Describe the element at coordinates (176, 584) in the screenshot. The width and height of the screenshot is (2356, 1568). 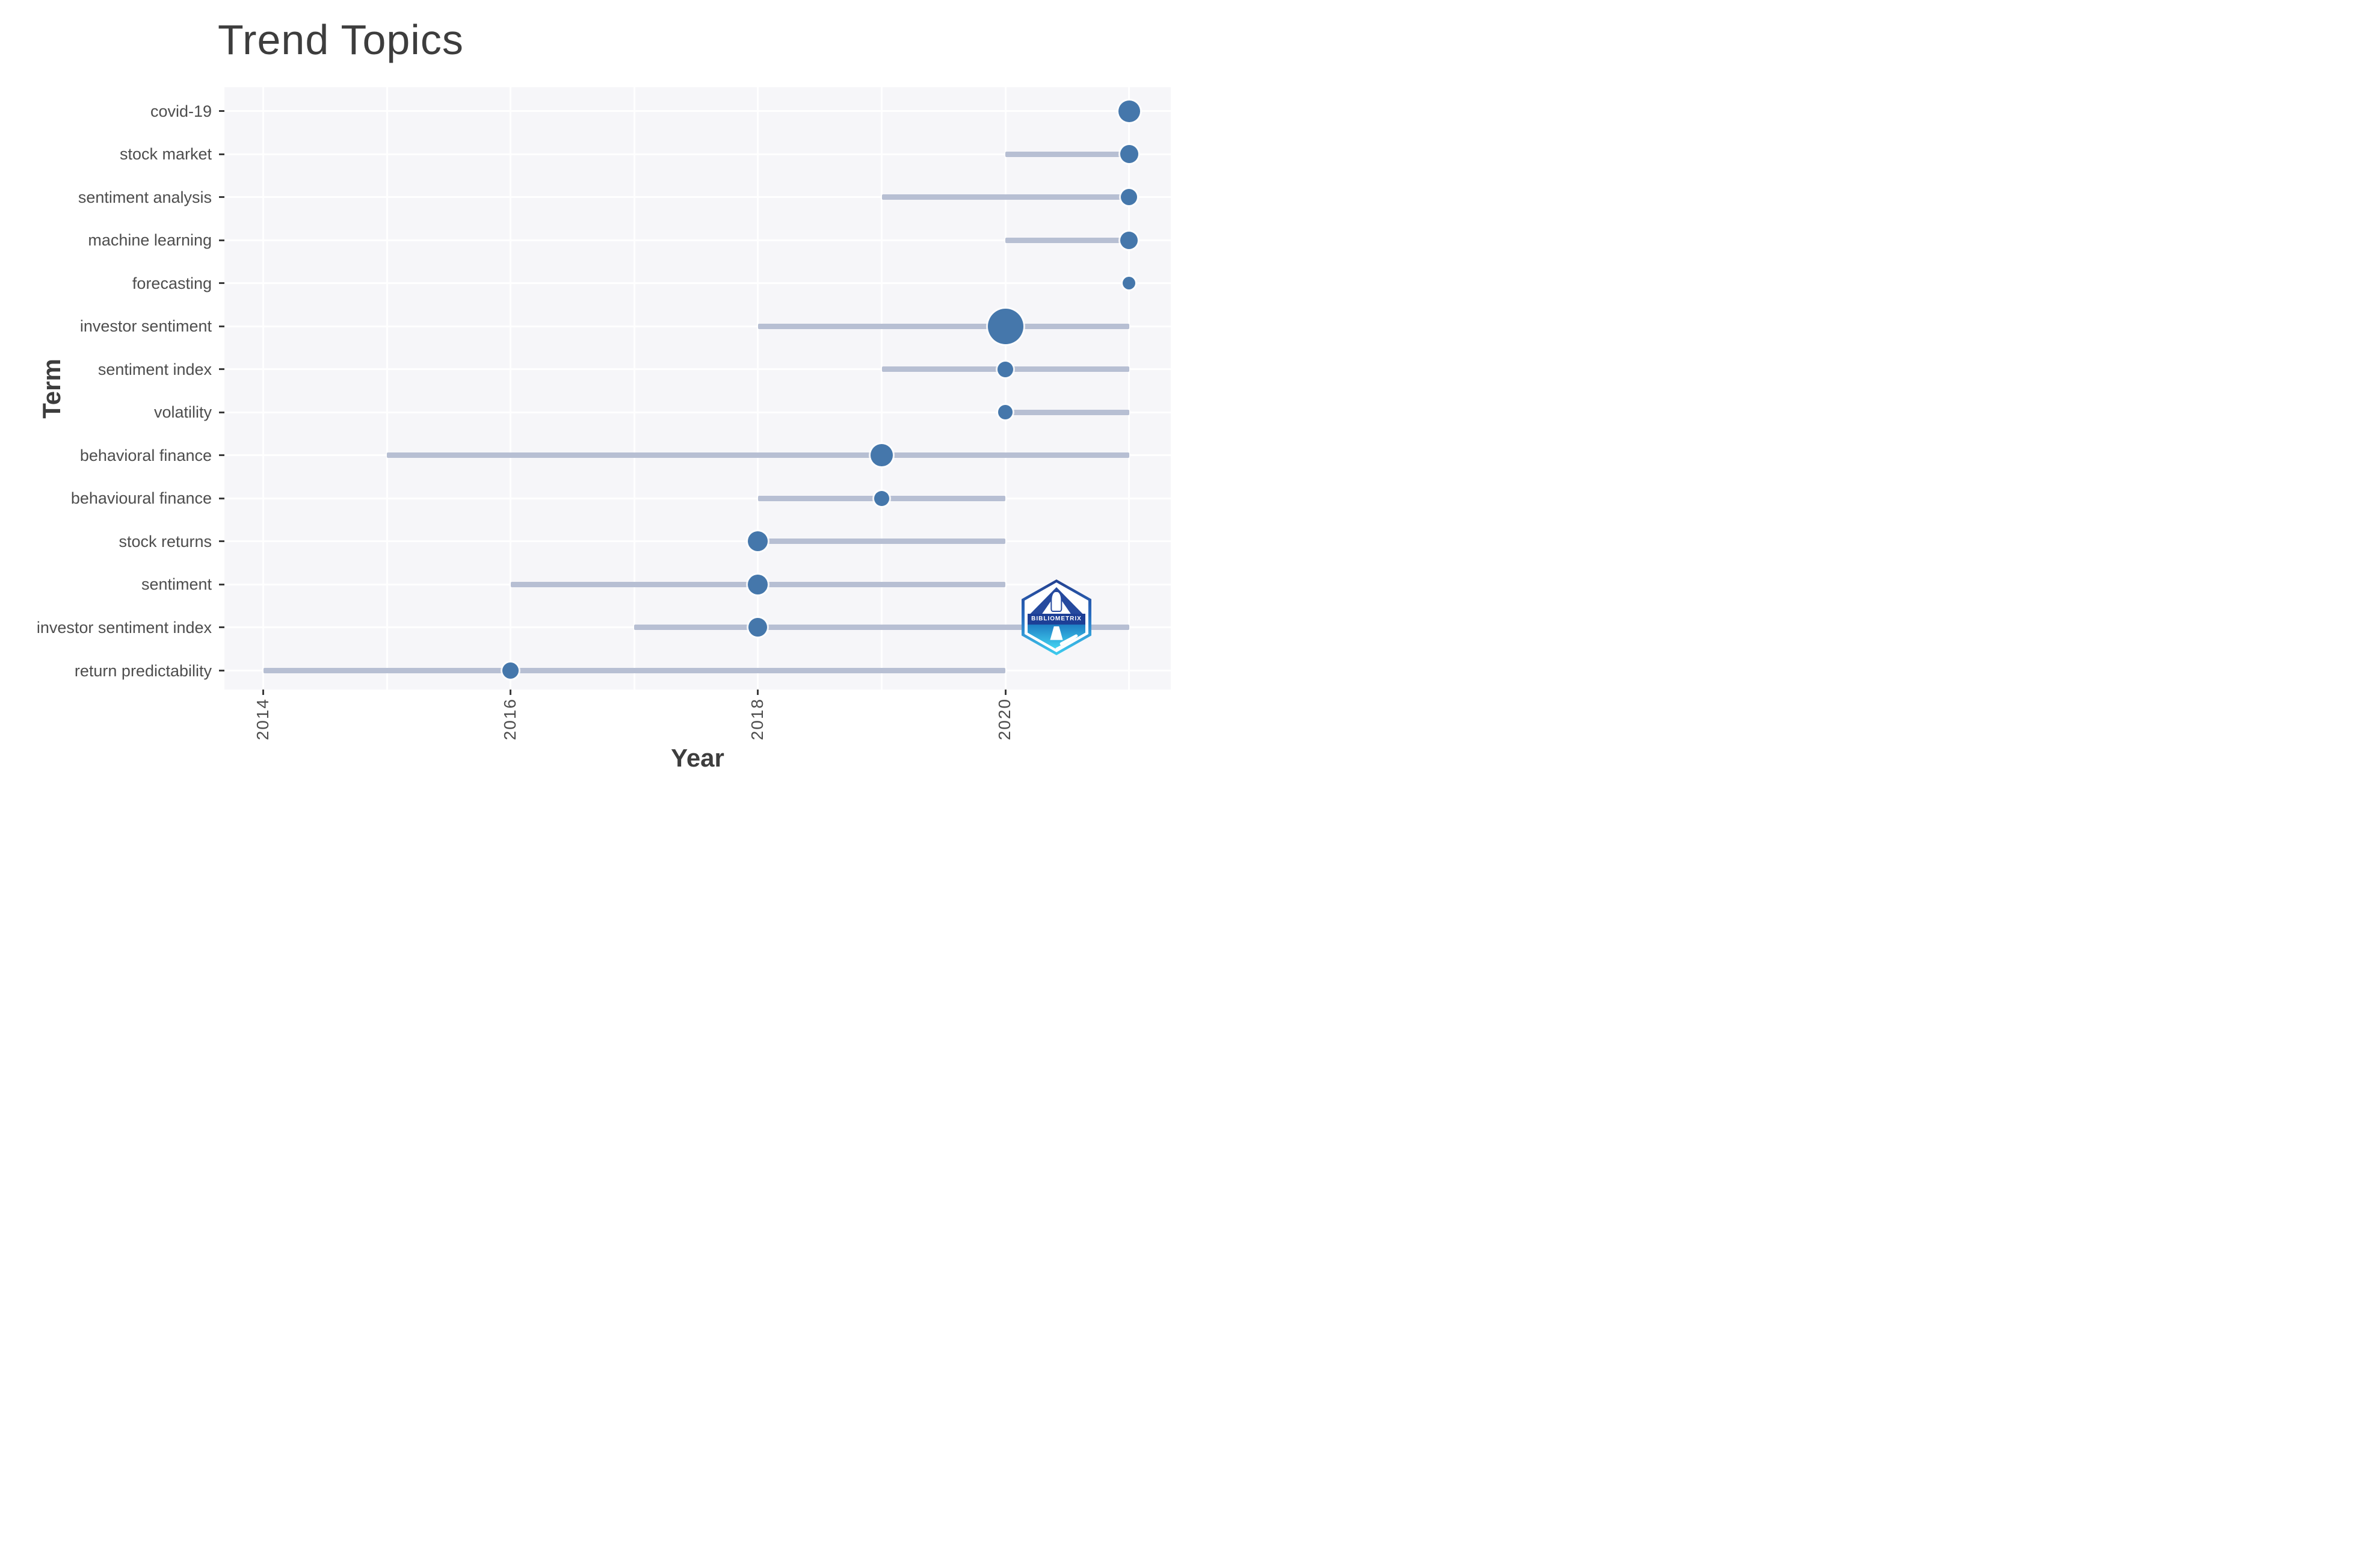
I see `y-tick-label: sentiment` at that location.